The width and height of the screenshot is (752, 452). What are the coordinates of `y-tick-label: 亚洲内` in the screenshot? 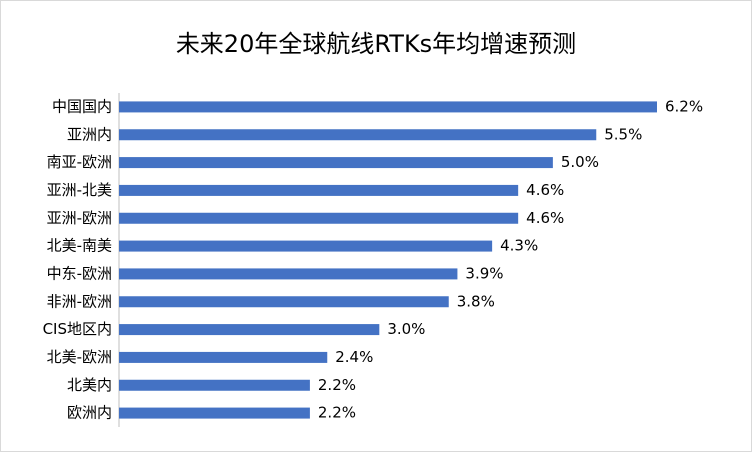 It's located at (89, 134).